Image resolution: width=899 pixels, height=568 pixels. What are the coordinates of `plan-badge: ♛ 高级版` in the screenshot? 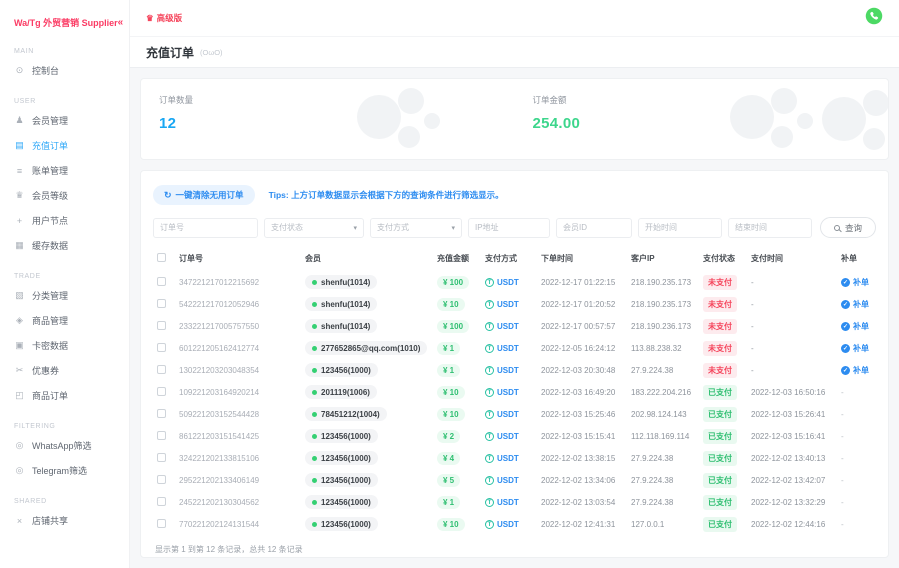 It's located at (164, 18).